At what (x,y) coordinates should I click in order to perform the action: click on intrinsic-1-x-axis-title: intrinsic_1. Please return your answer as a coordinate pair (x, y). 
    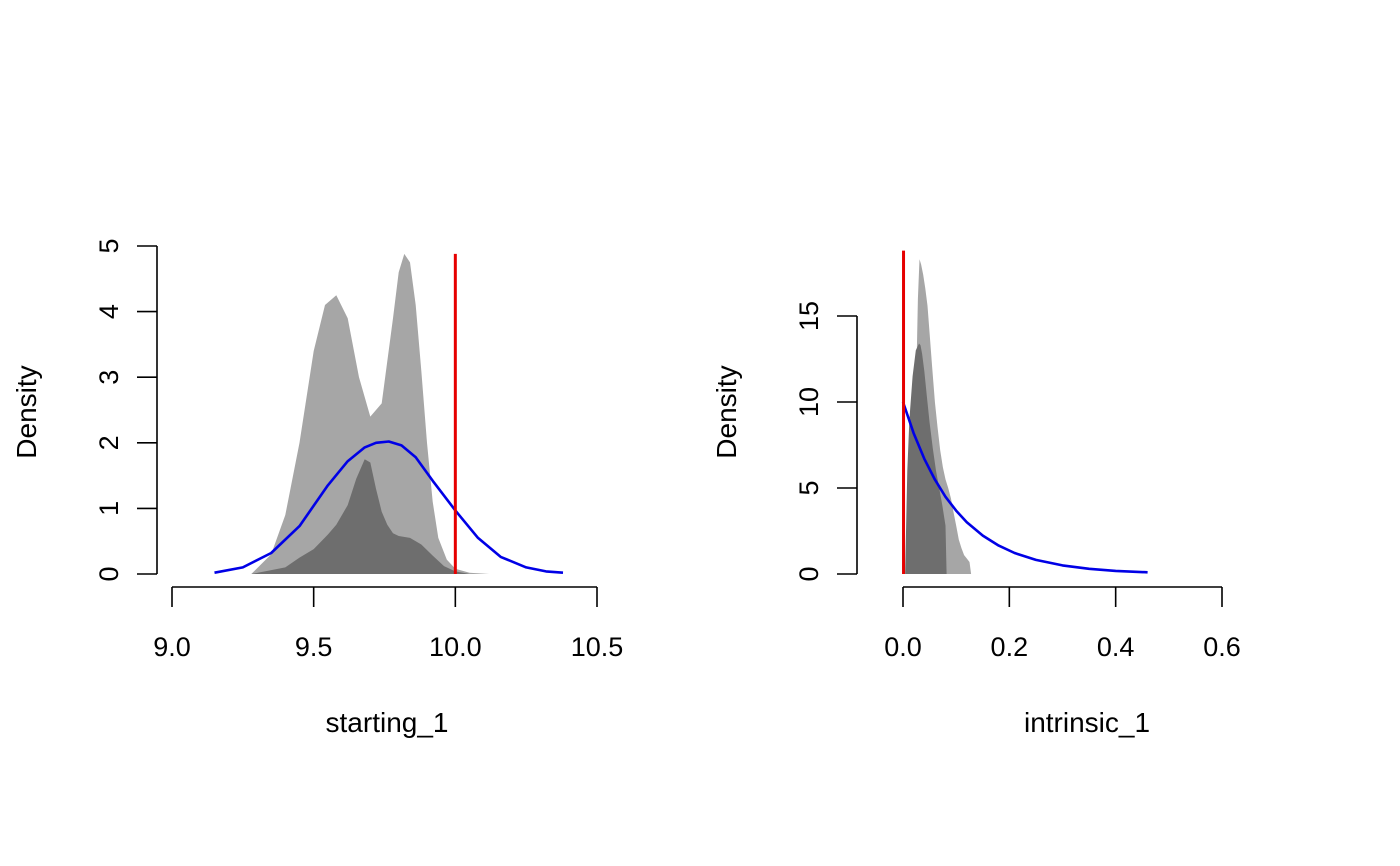
    Looking at the image, I should click on (1087, 722).